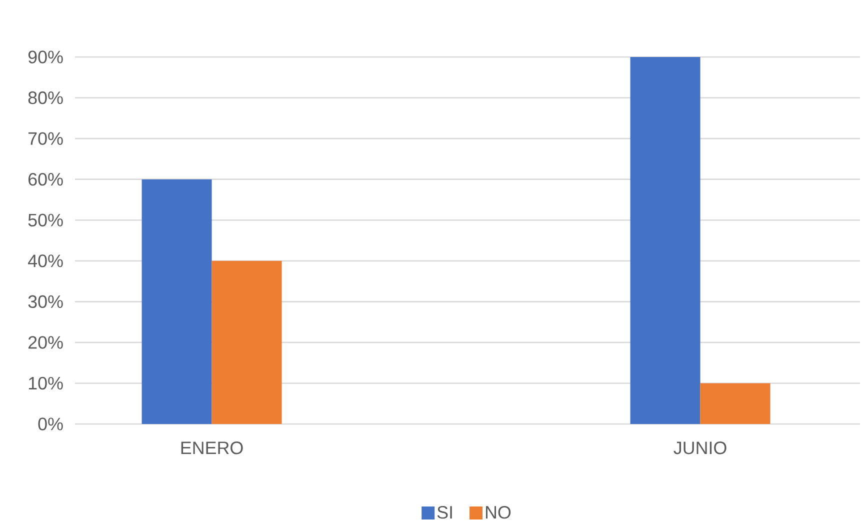 The width and height of the screenshot is (867, 524). Describe the element at coordinates (45, 220) in the screenshot. I see `y-tick-label: 50%` at that location.